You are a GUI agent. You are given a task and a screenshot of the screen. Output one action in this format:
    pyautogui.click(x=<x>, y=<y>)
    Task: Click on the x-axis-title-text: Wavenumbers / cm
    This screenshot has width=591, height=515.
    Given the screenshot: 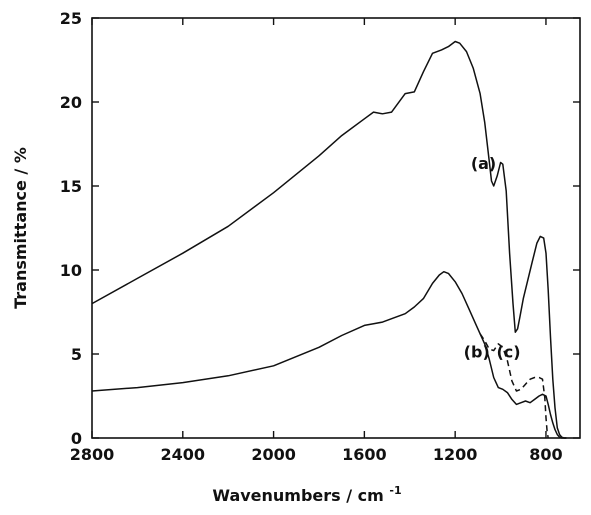 What is the action you would take?
    pyautogui.click(x=297, y=495)
    